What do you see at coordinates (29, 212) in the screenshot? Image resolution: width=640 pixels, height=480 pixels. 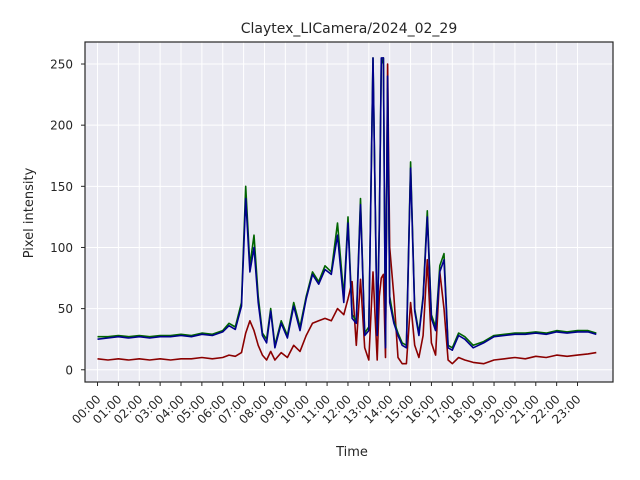 I see `y-axis-title: Pixel intensity` at bounding box center [29, 212].